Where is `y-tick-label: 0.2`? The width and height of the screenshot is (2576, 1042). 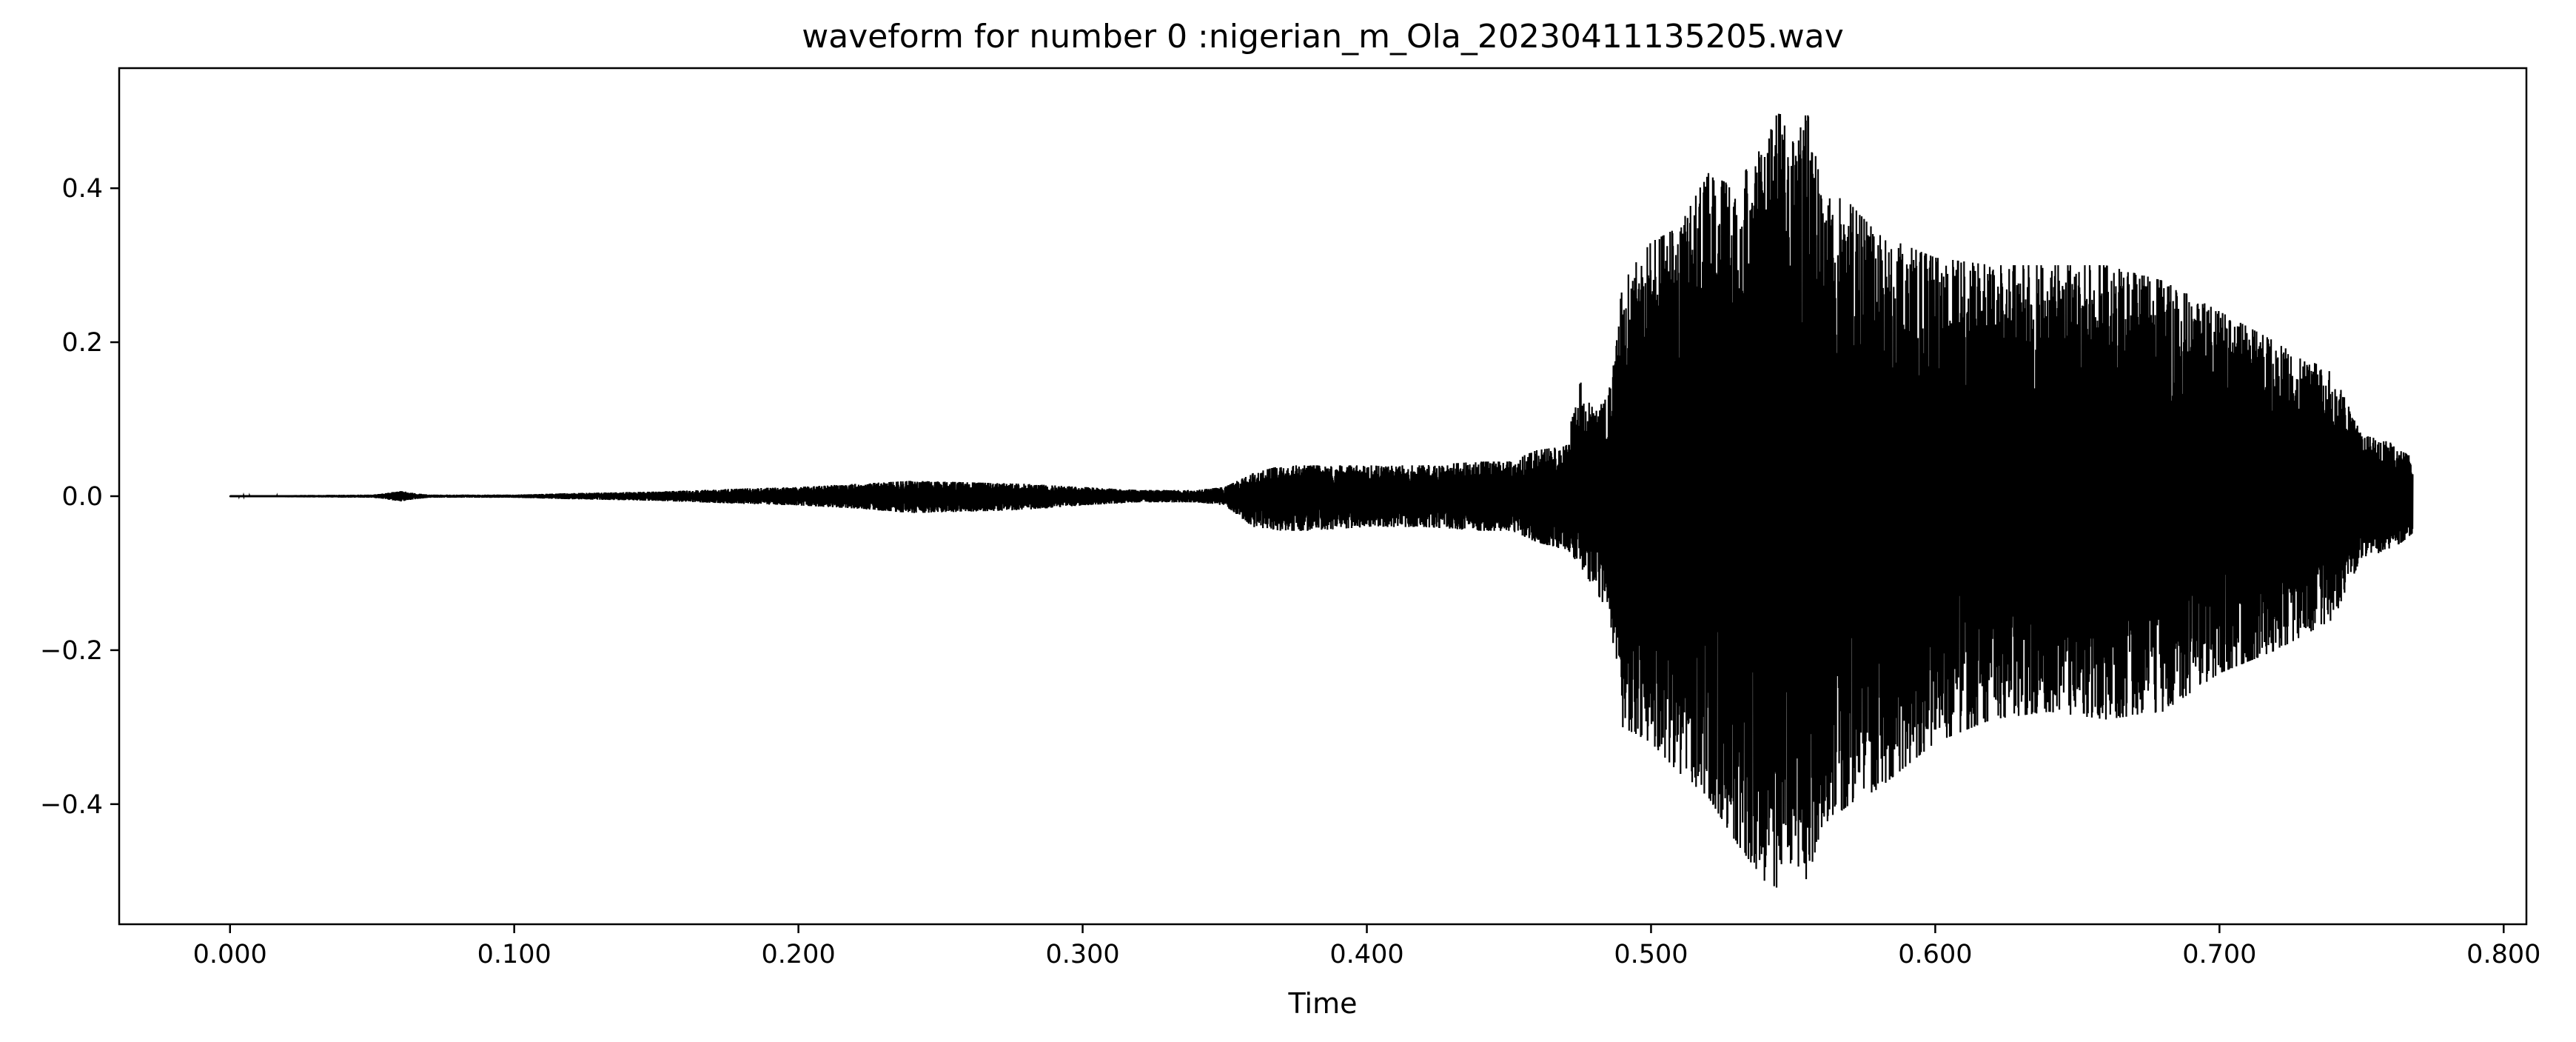
y-tick-label: 0.2 is located at coordinates (82, 343).